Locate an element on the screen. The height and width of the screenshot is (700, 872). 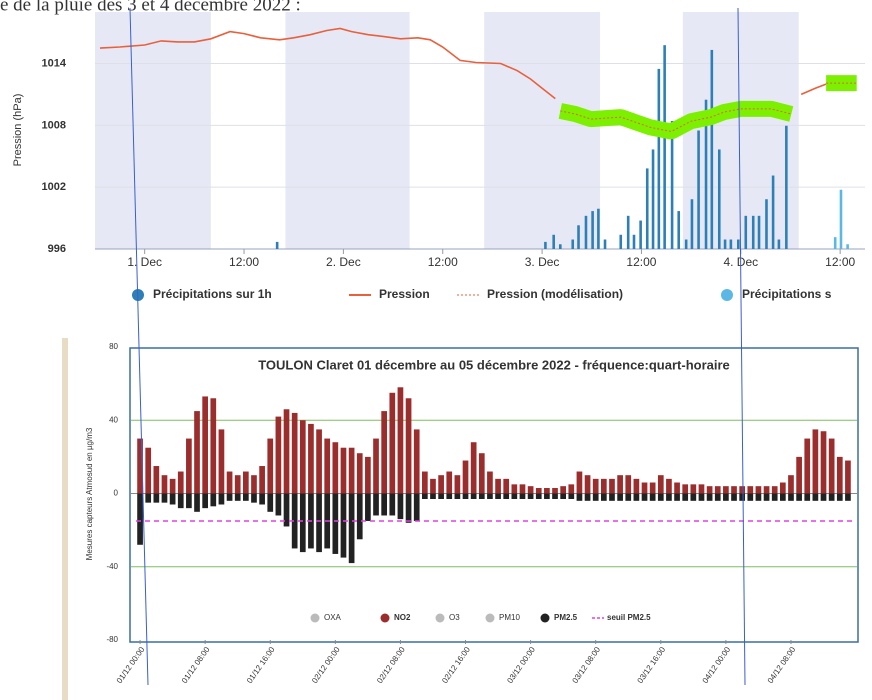
x-tick-label: 02/12 16:00 is located at coordinates (456, 665).